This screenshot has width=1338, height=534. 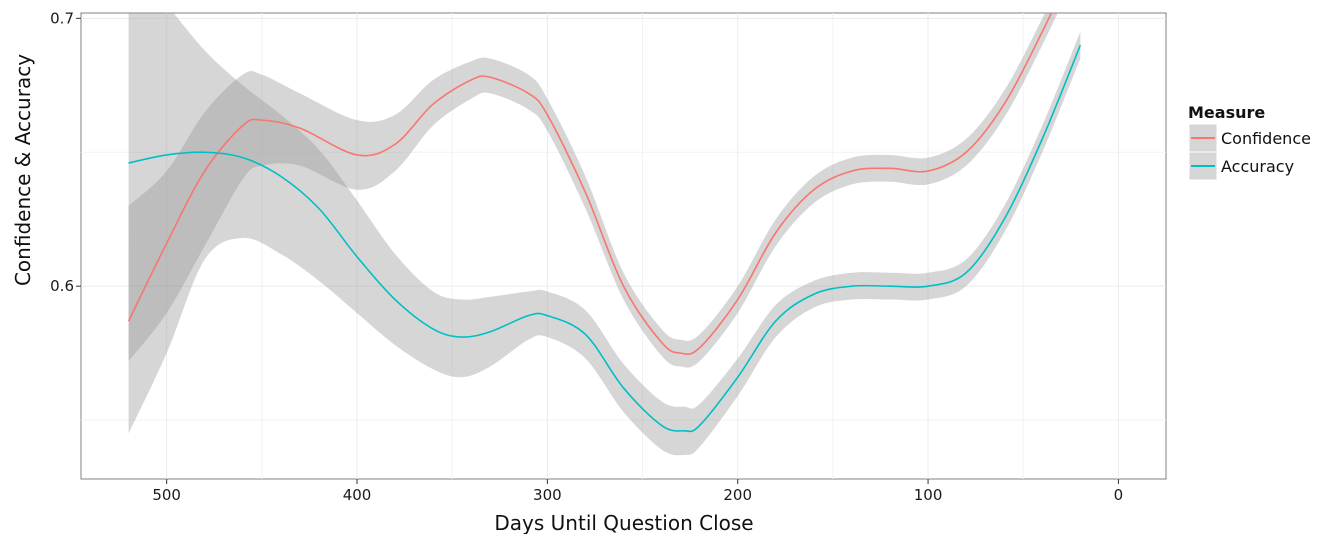 What do you see at coordinates (166, 495) in the screenshot?
I see `x-tick-label: 500` at bounding box center [166, 495].